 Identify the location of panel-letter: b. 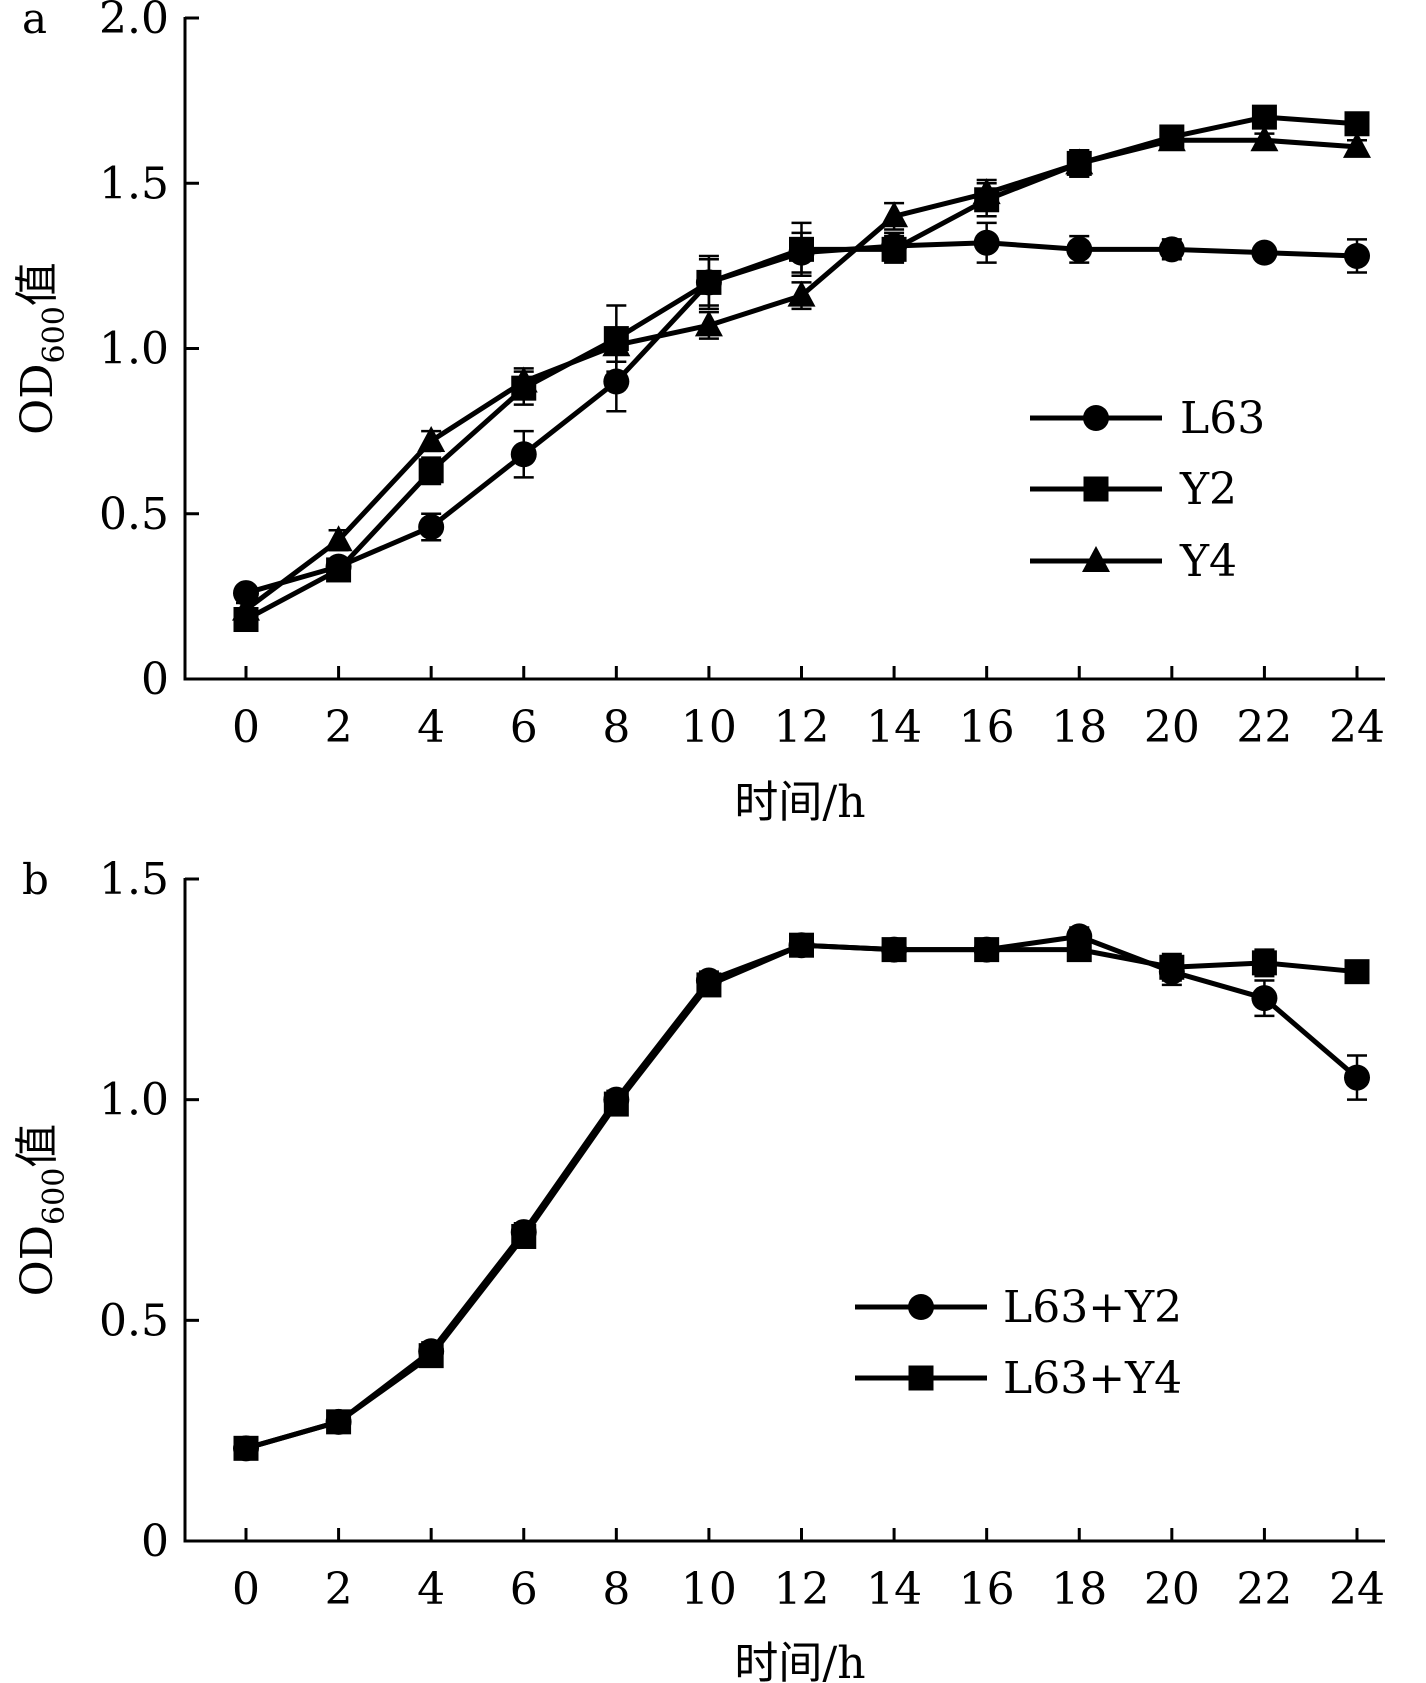
(35, 879).